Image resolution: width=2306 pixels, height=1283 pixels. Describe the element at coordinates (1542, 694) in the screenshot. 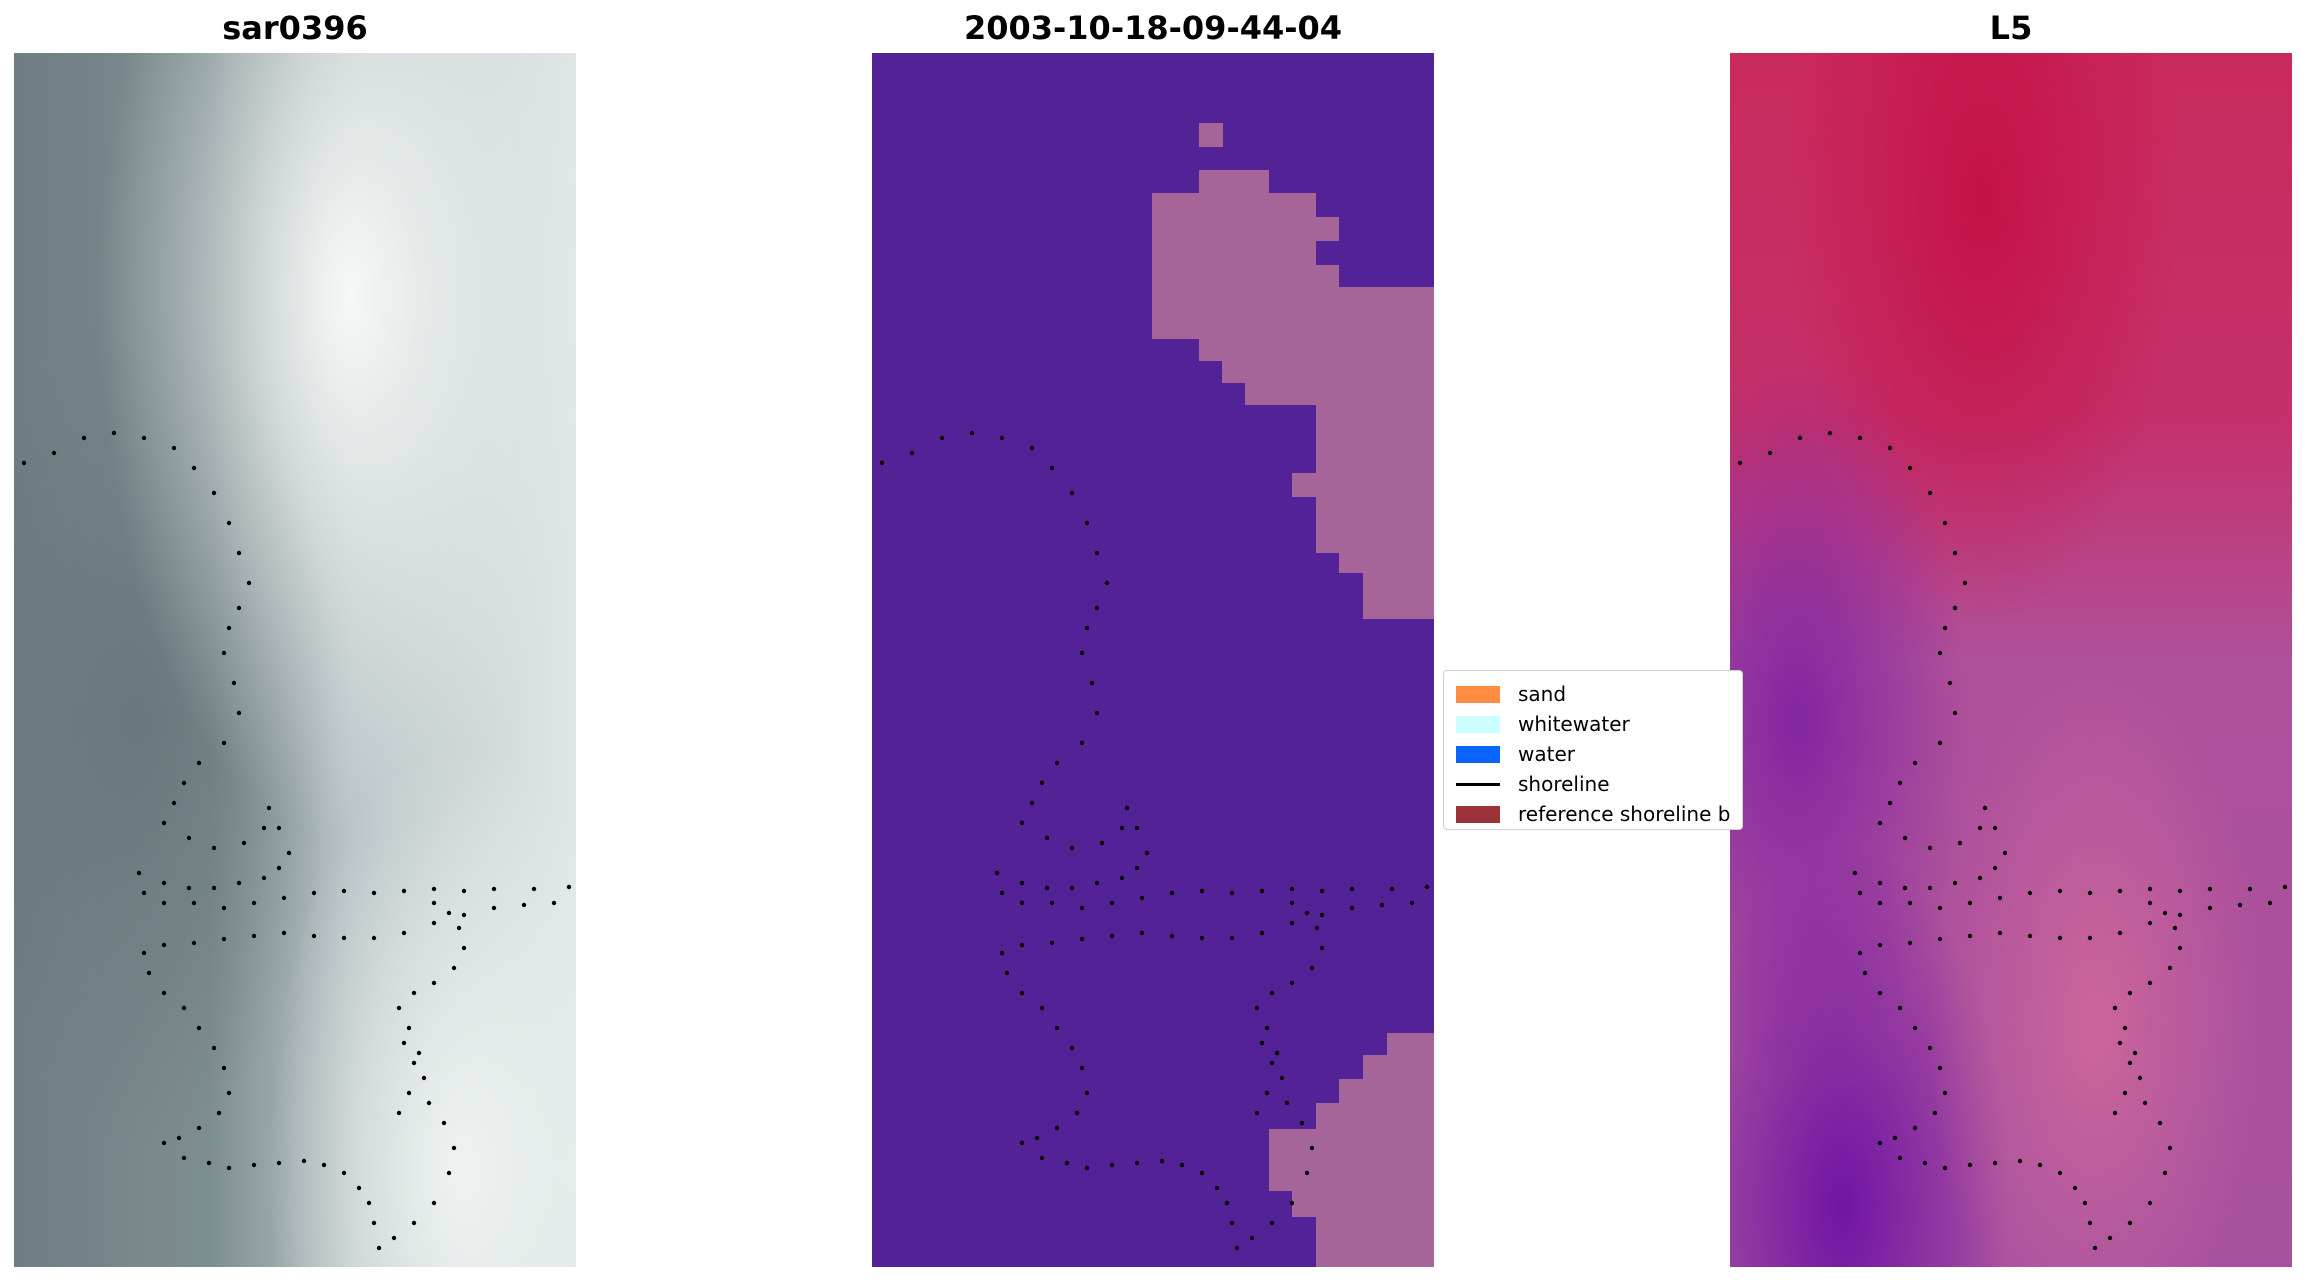

I see `legend-label: sand` at that location.